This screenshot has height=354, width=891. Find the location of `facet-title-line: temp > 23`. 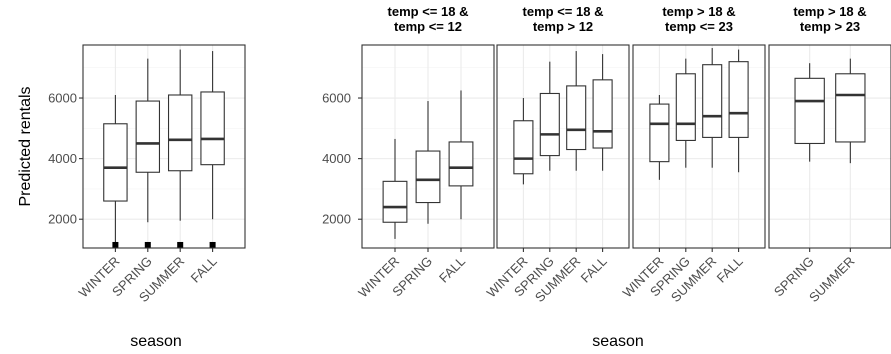

facet-title-line: temp > 23 is located at coordinates (830, 26).